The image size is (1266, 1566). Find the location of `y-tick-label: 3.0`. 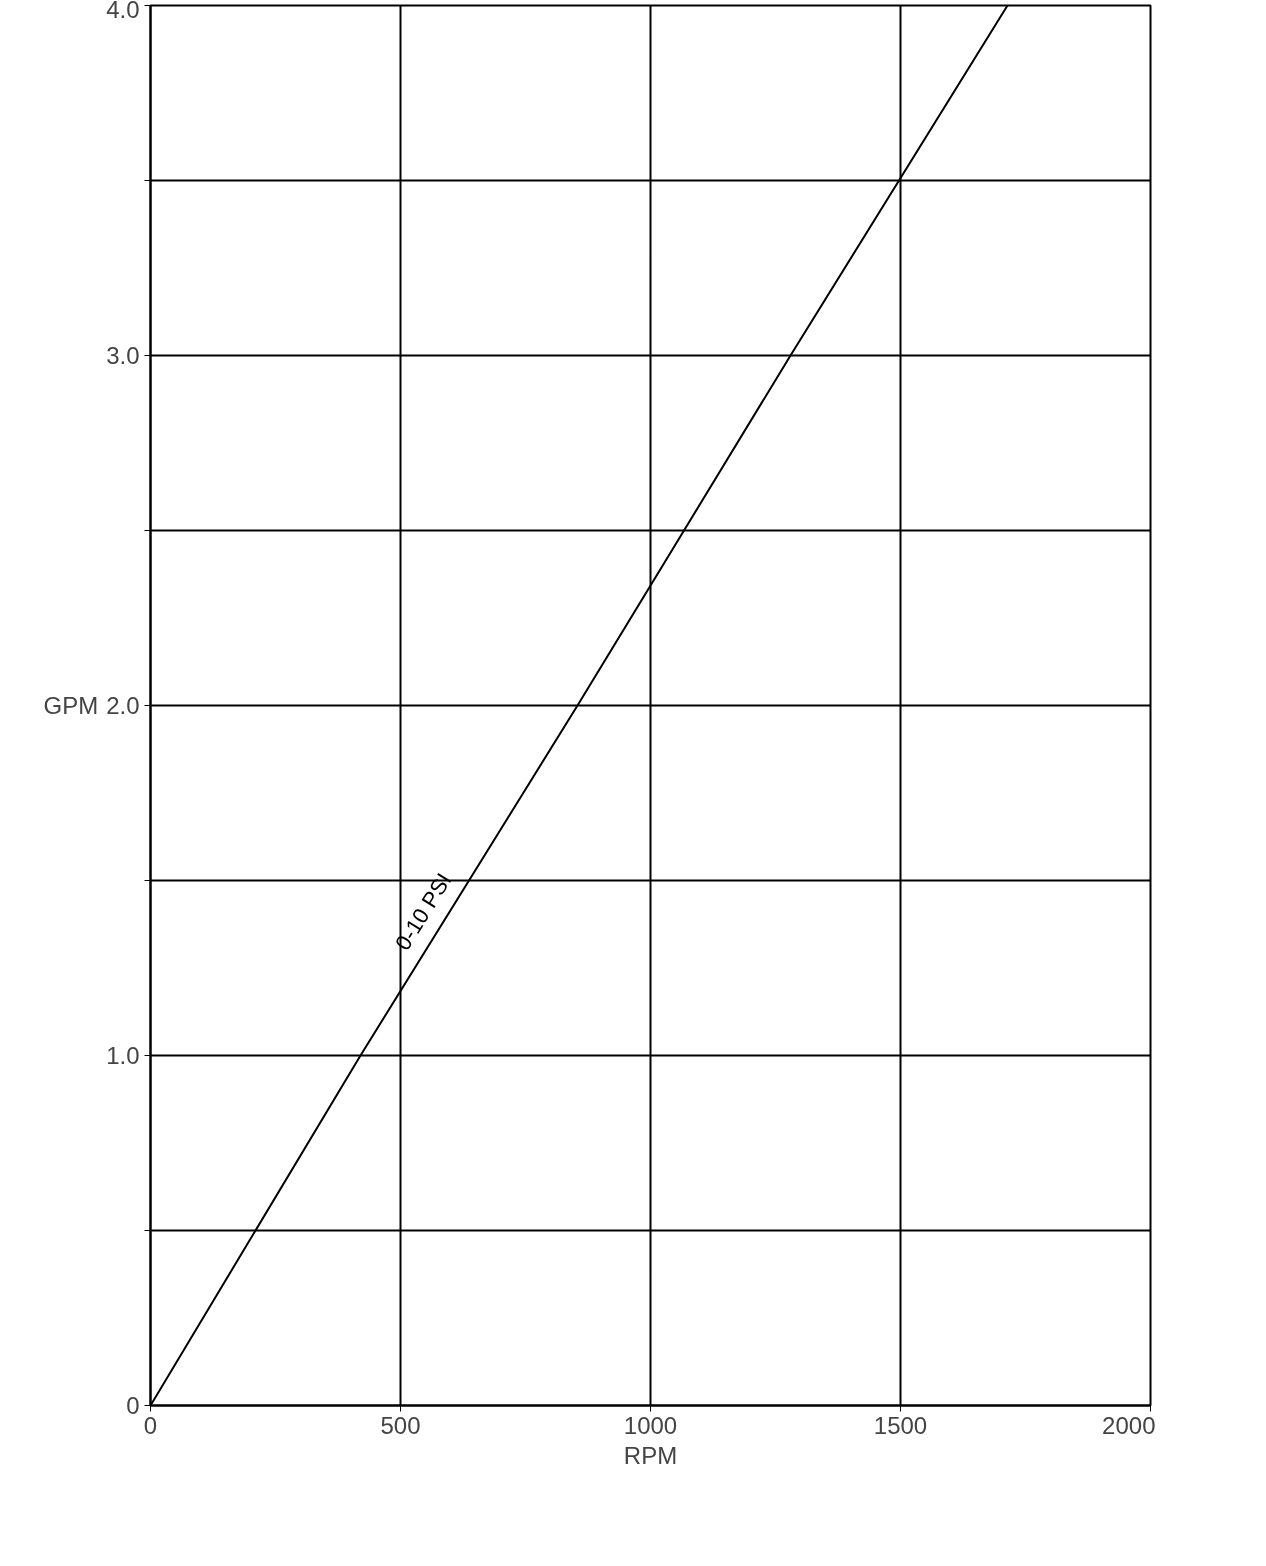

y-tick-label: 3.0 is located at coordinates (123, 355).